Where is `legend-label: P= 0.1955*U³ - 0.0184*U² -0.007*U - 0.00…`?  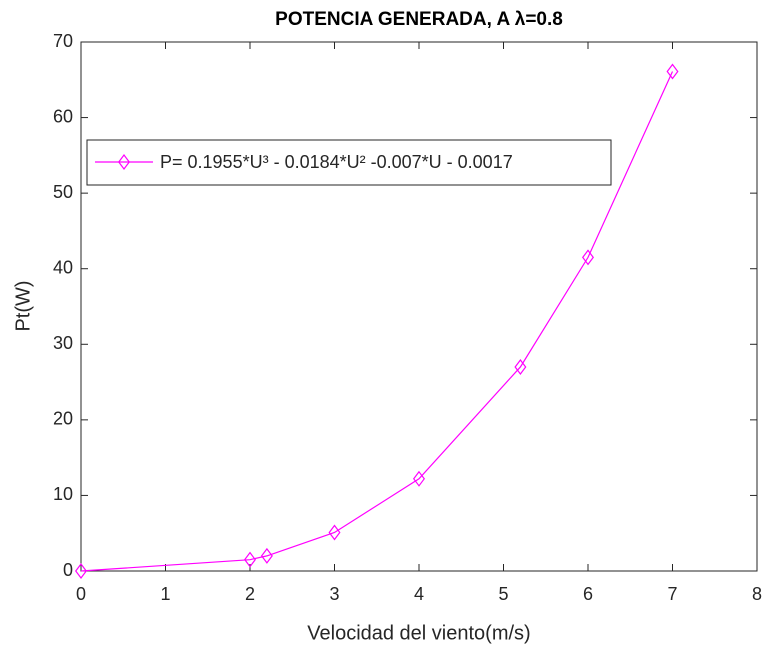
legend-label: P= 0.1955*U³ - 0.0184*U² -0.007*U - 0.00… is located at coordinates (336, 162).